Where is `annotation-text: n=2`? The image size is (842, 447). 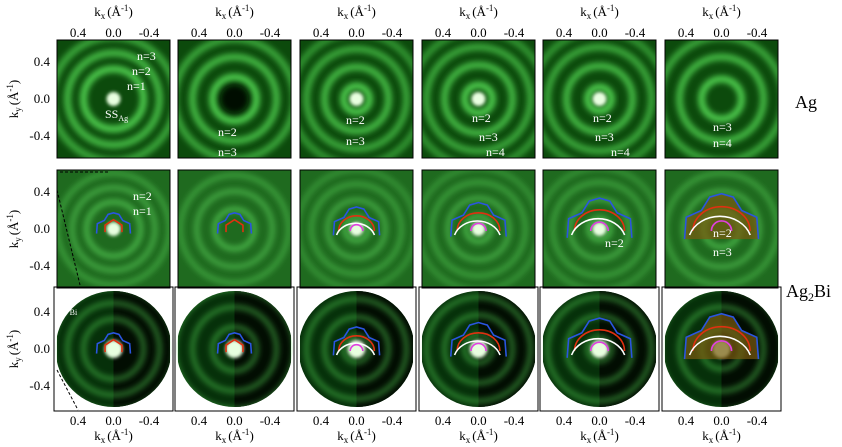 annotation-text: n=2 is located at coordinates (142, 196).